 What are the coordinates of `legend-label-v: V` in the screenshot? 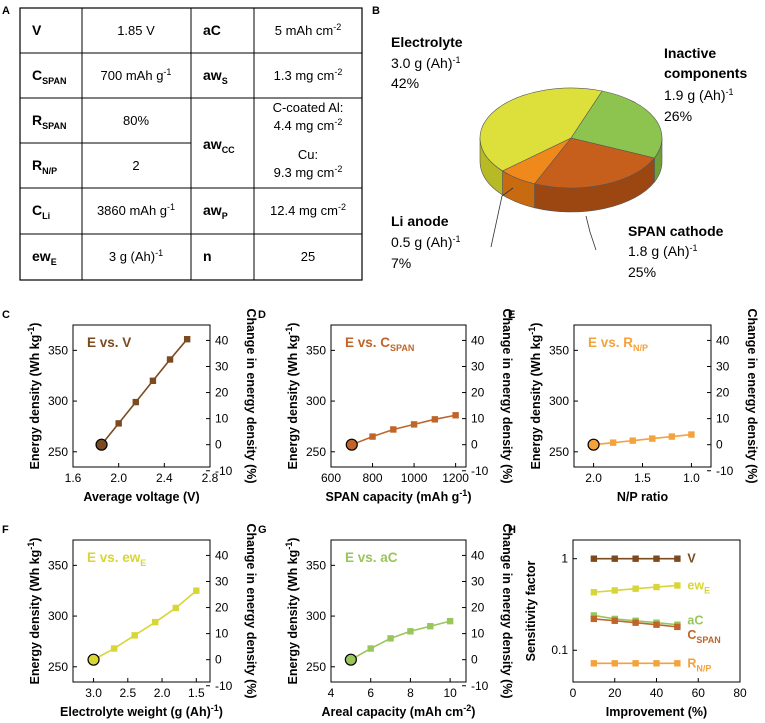 It's located at (691, 559).